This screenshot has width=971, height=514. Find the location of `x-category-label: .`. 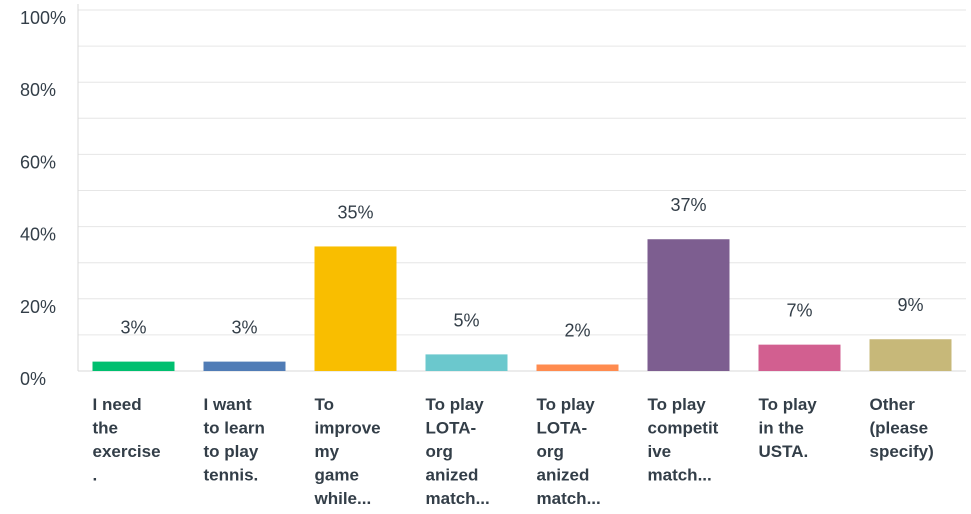

x-category-label: . is located at coordinates (95, 475).